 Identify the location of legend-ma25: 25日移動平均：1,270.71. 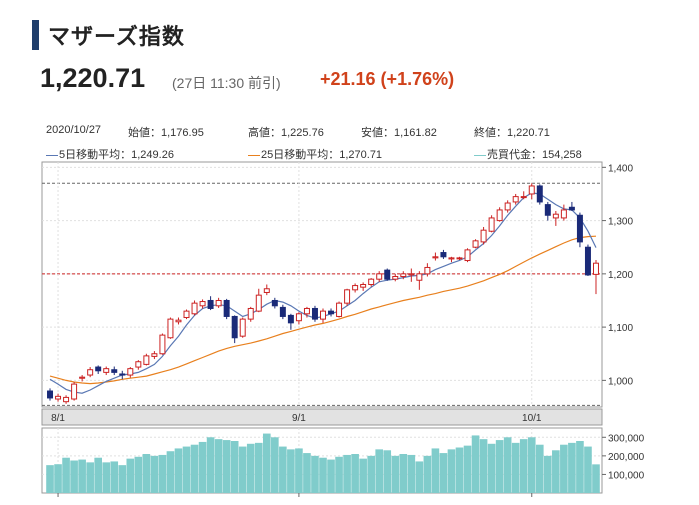
(315, 154).